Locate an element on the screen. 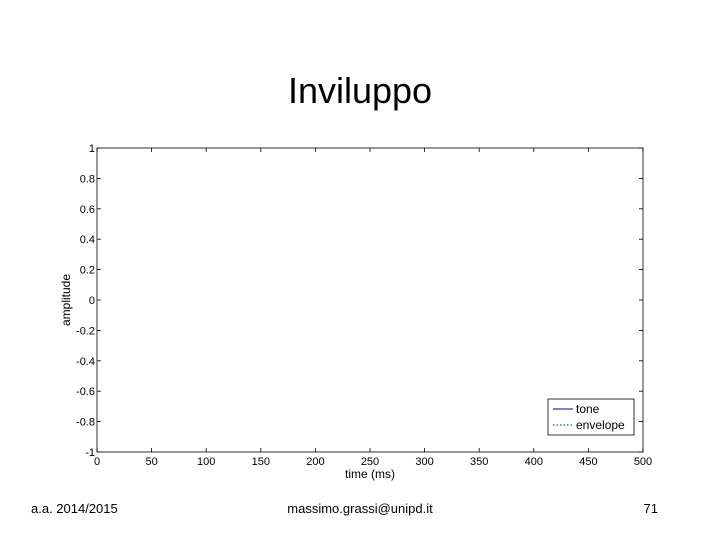  footer-page-number: 71 is located at coordinates (650, 508).